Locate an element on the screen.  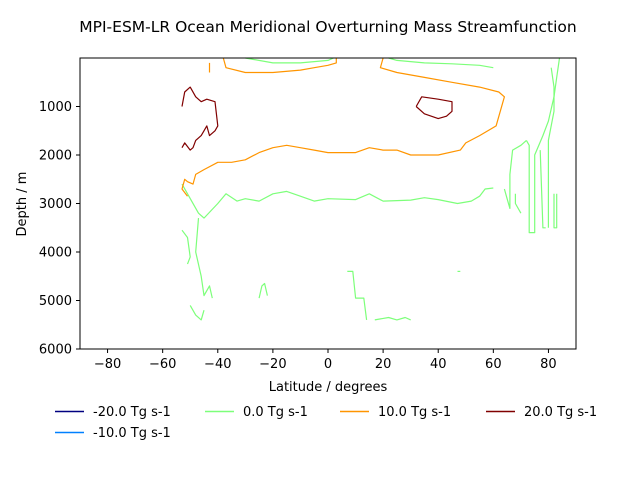
x-tick-label: 20 is located at coordinates (383, 364).